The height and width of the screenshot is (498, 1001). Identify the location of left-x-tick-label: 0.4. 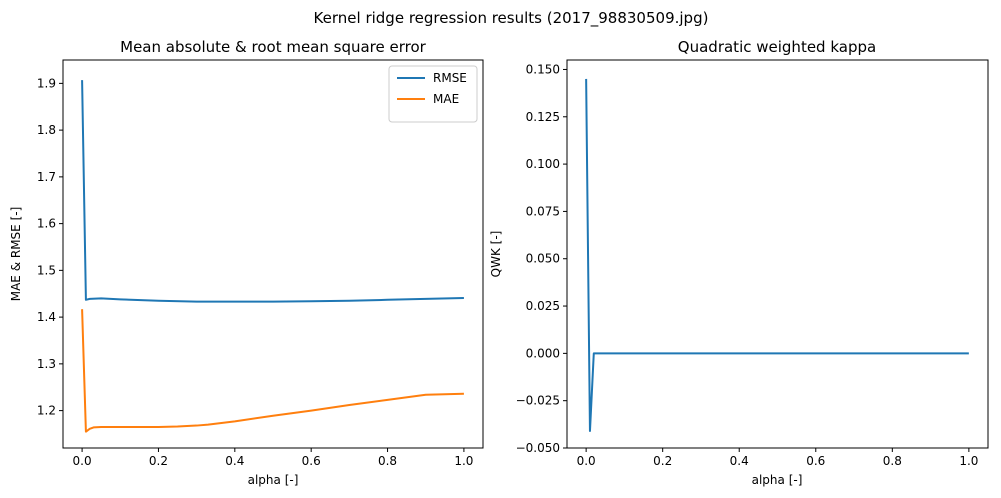
(234, 461).